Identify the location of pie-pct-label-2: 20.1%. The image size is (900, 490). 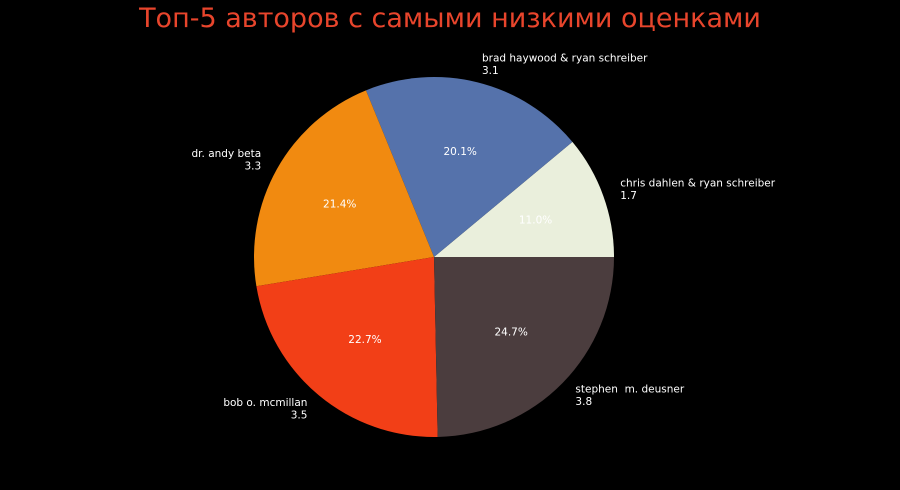
(460, 152).